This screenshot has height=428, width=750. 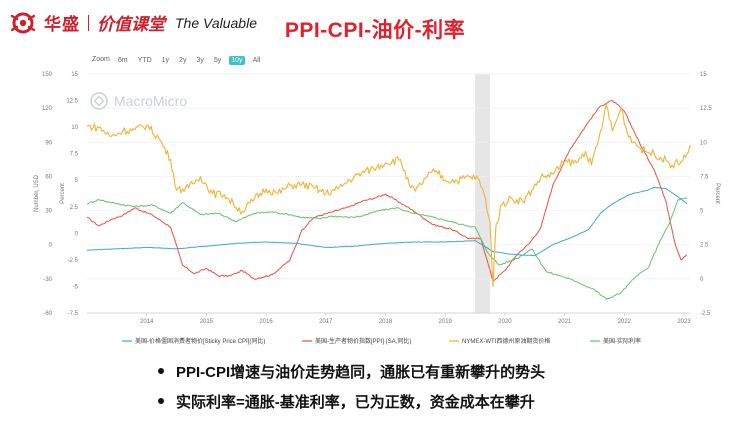 I want to click on zoom-6m-button: 6m, so click(x=122, y=60).